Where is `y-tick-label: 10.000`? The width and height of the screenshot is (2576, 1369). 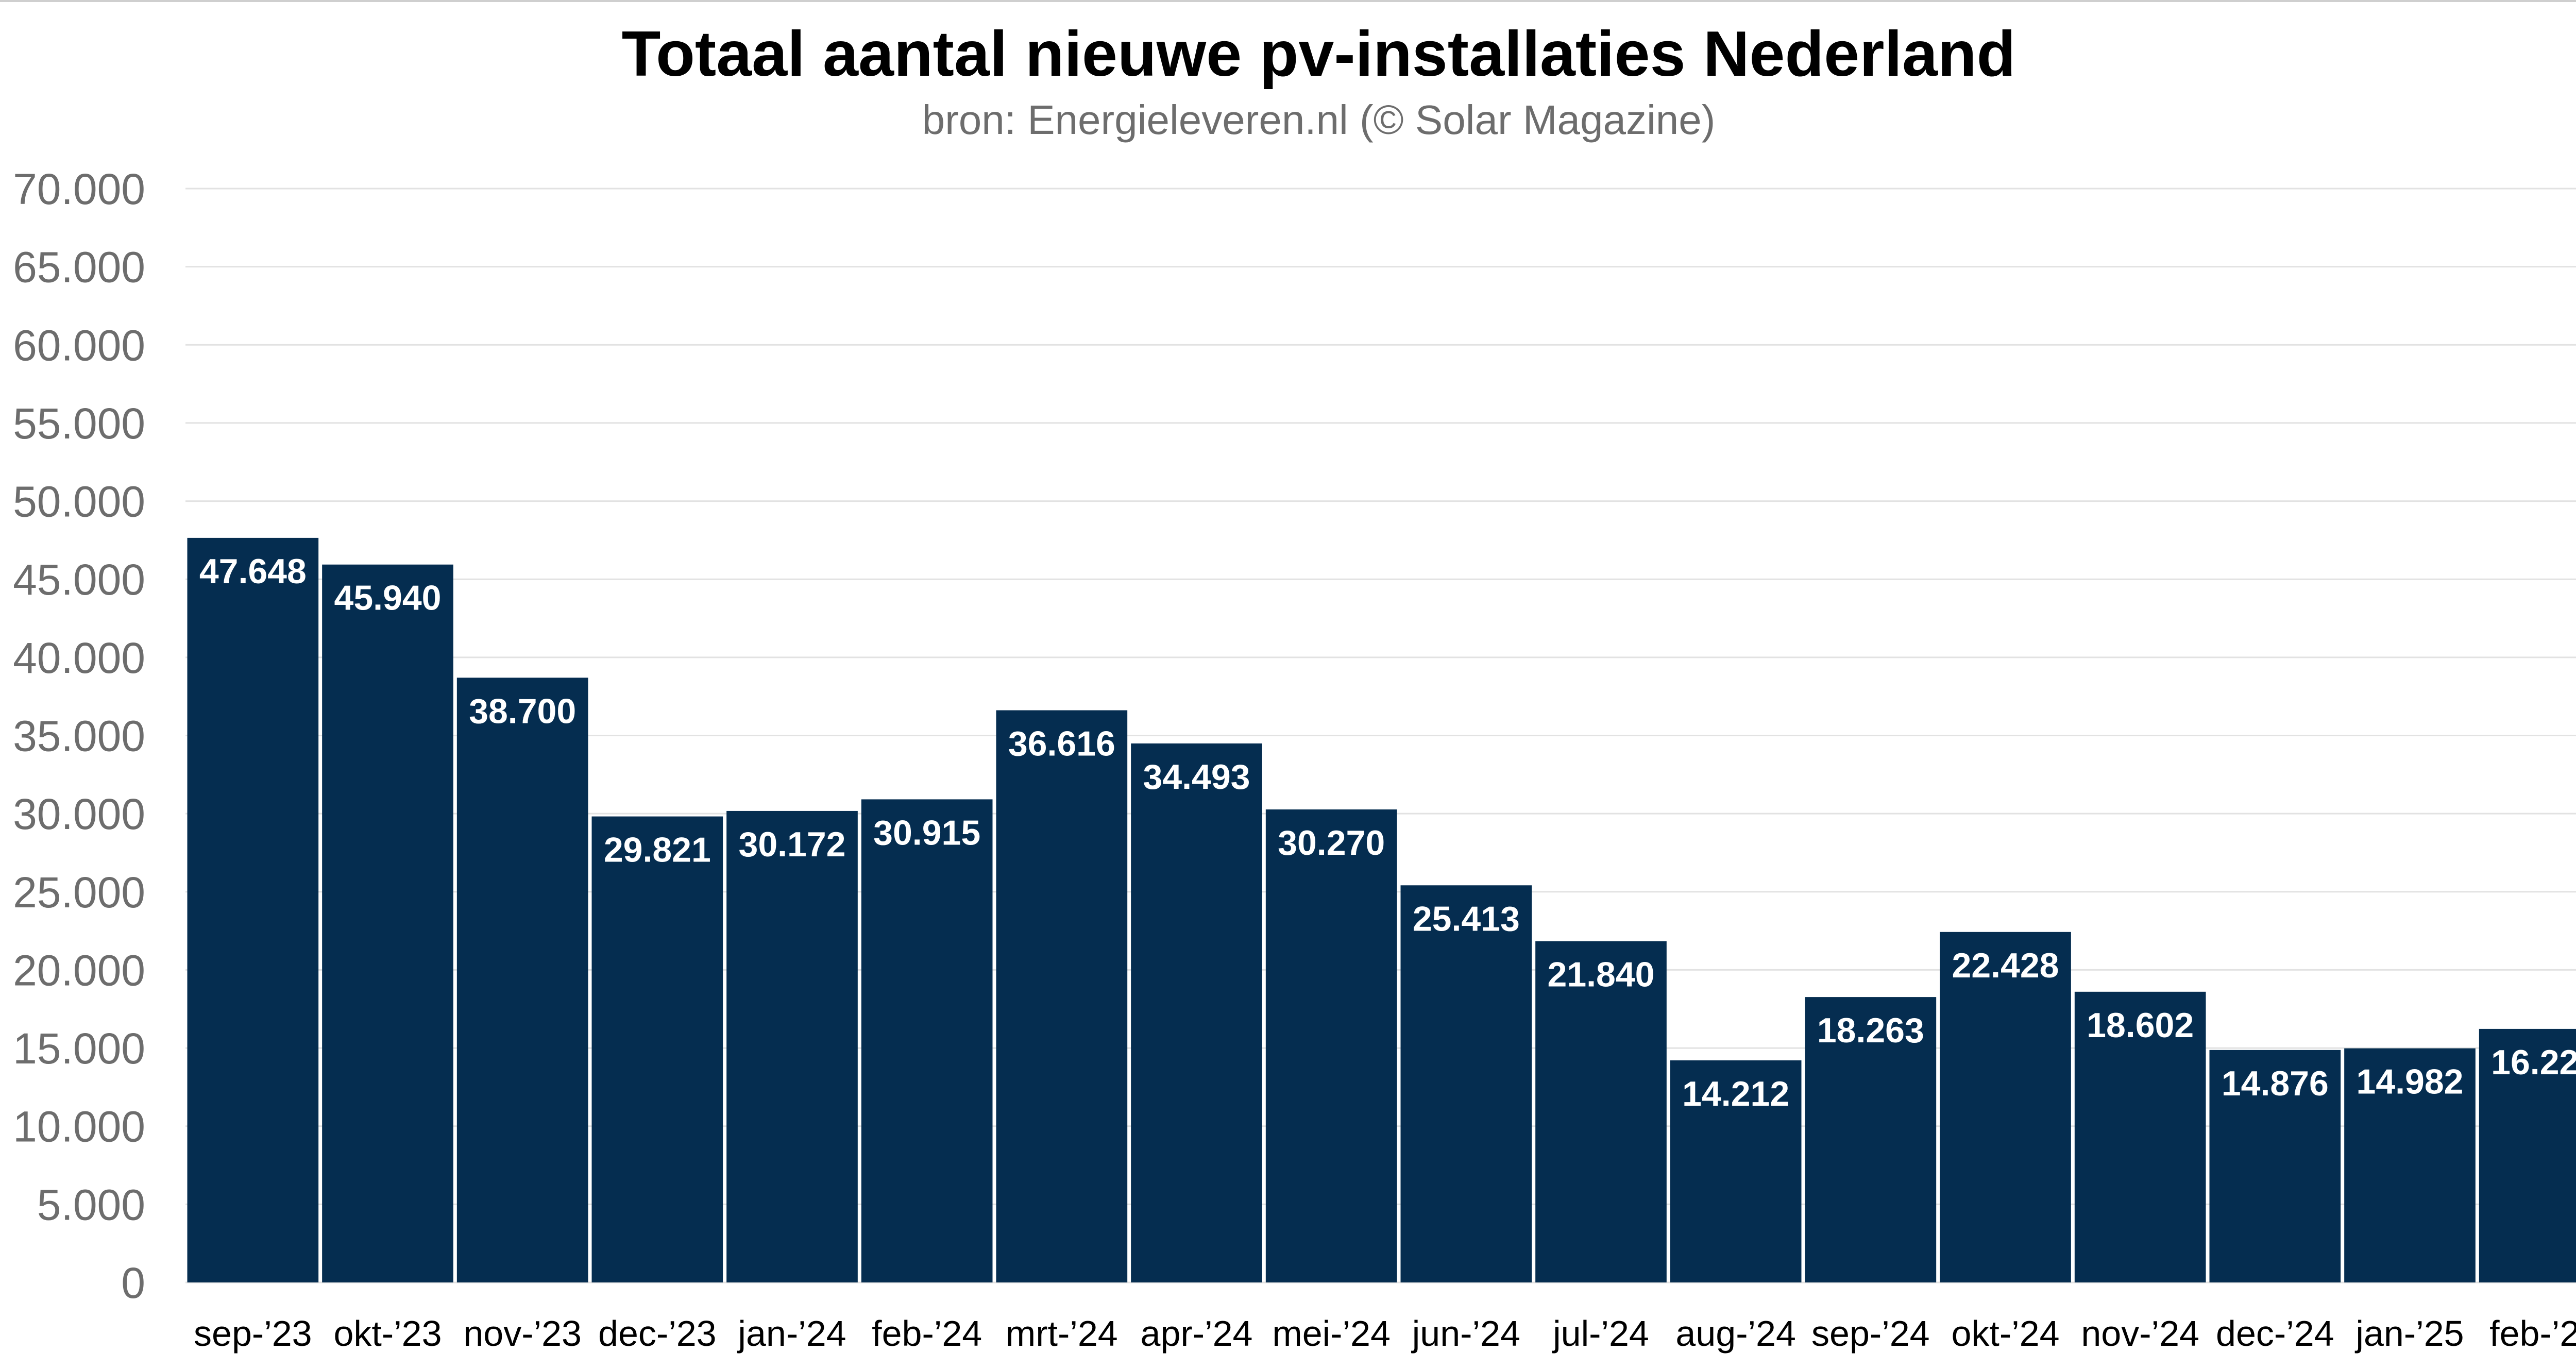 y-tick-label: 10.000 is located at coordinates (79, 1127).